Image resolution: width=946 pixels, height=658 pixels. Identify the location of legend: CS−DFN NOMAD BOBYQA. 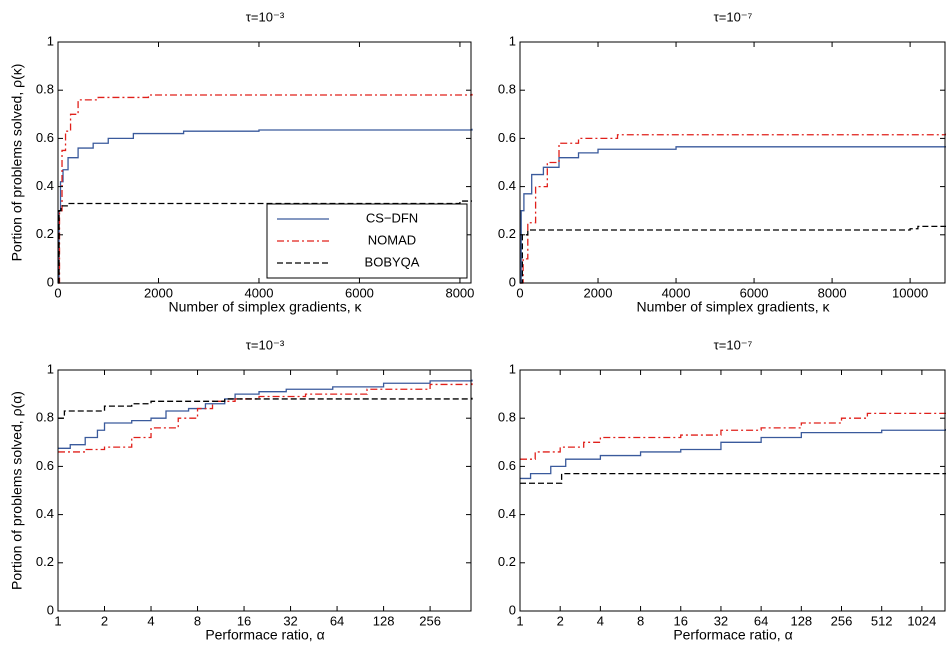
(367, 241).